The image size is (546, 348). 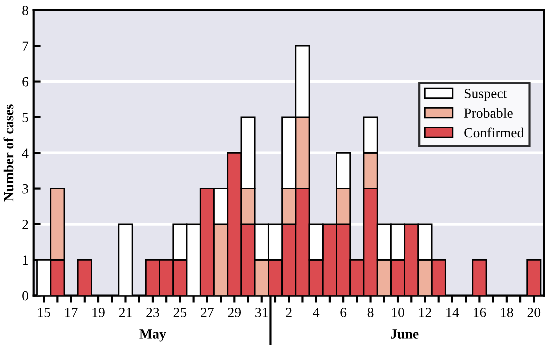 I want to click on x-tick-label: 8, so click(x=371, y=313).